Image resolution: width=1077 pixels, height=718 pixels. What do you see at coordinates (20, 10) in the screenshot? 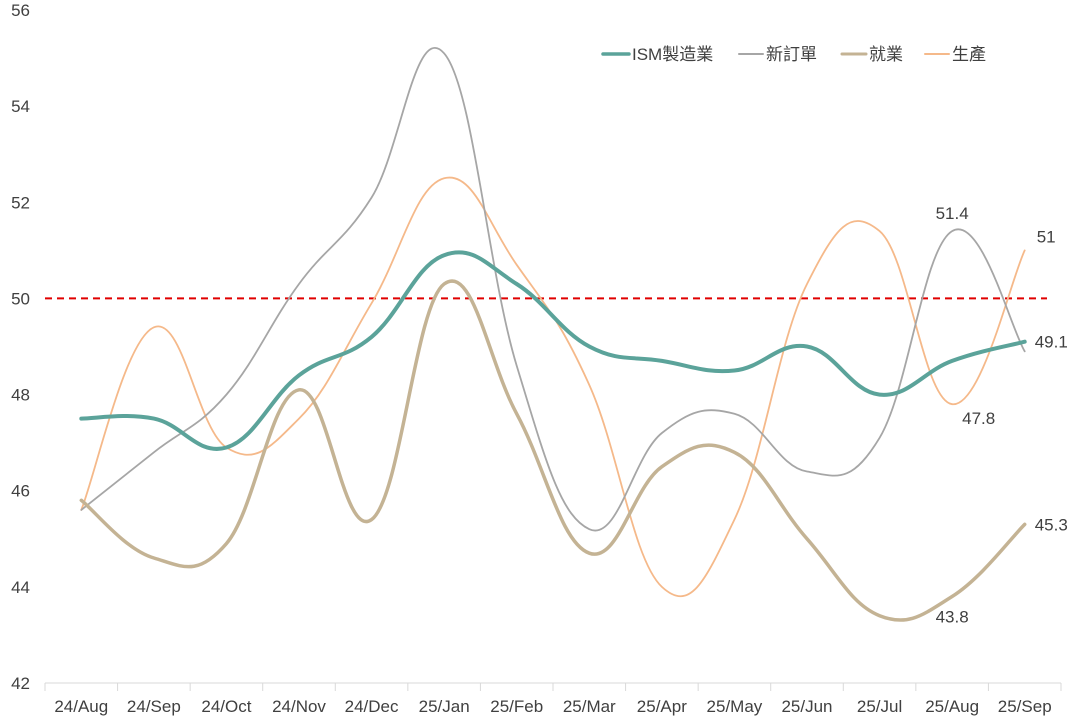
I see `y-tick-label: 56` at bounding box center [20, 10].